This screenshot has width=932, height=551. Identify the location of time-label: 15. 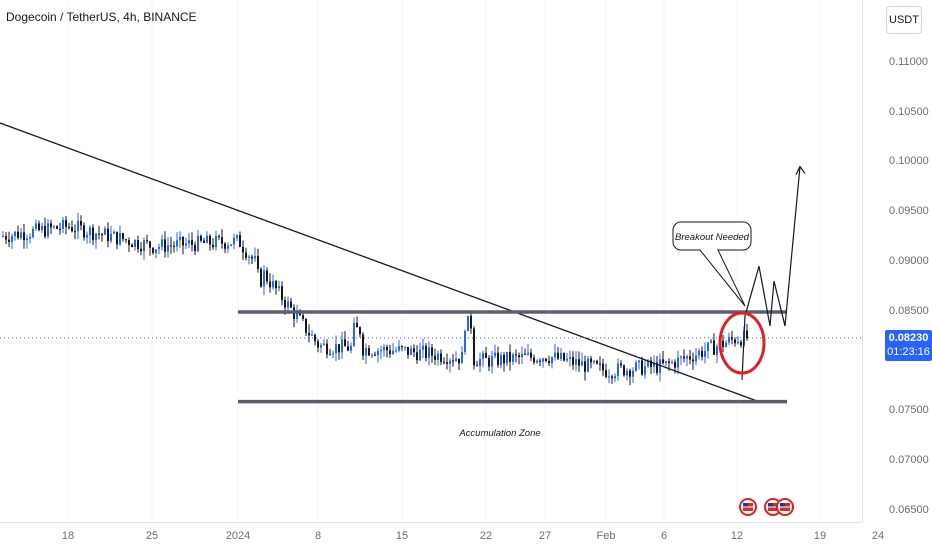
(402, 536).